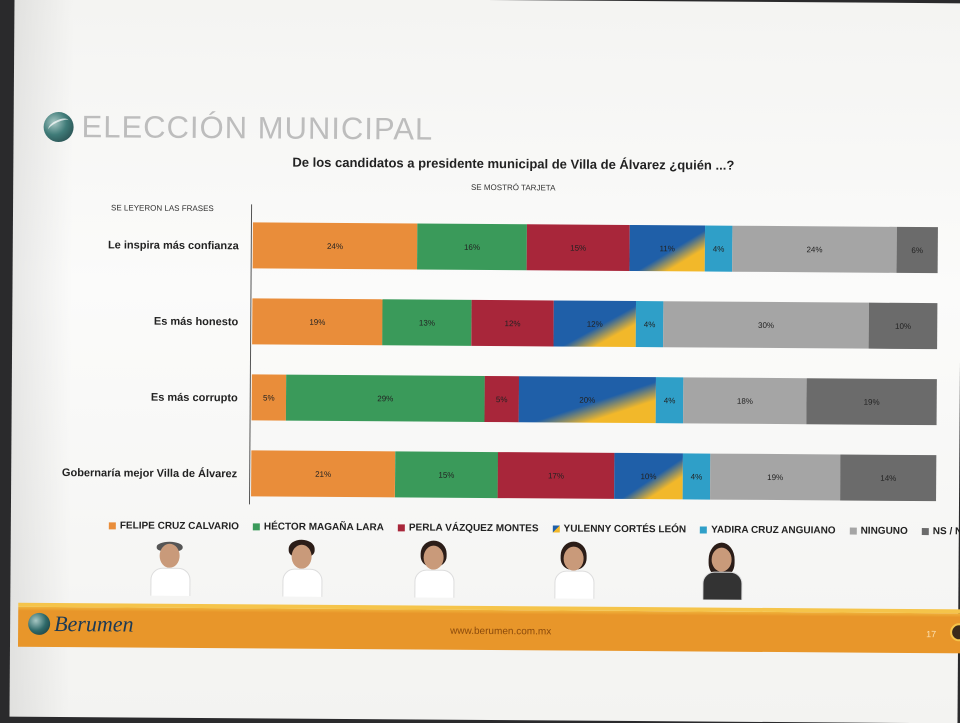  Describe the element at coordinates (196, 322) in the screenshot. I see `category-label: Es más honesto` at that location.